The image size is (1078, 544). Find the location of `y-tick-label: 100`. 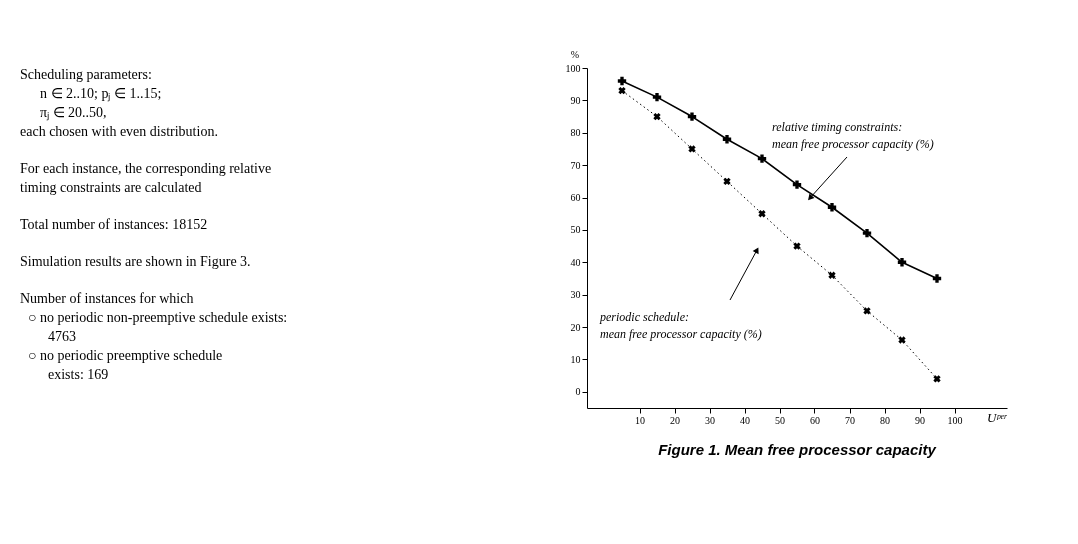

y-tick-label: 100 is located at coordinates (573, 68).